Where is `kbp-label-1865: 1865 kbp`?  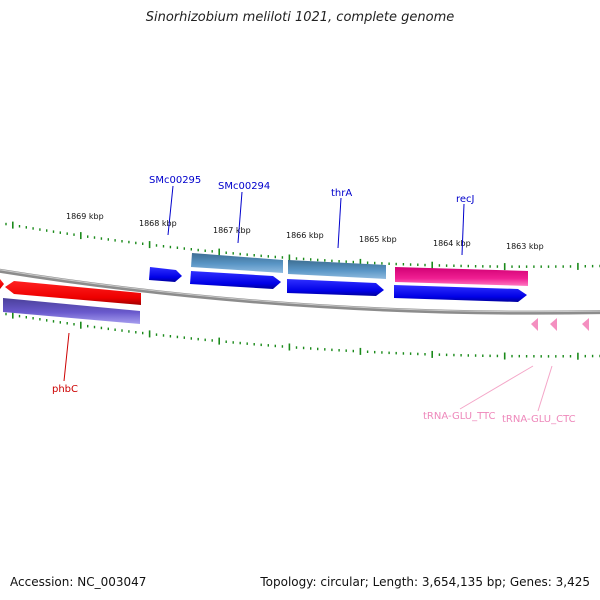 kbp-label-1865: 1865 kbp is located at coordinates (378, 239).